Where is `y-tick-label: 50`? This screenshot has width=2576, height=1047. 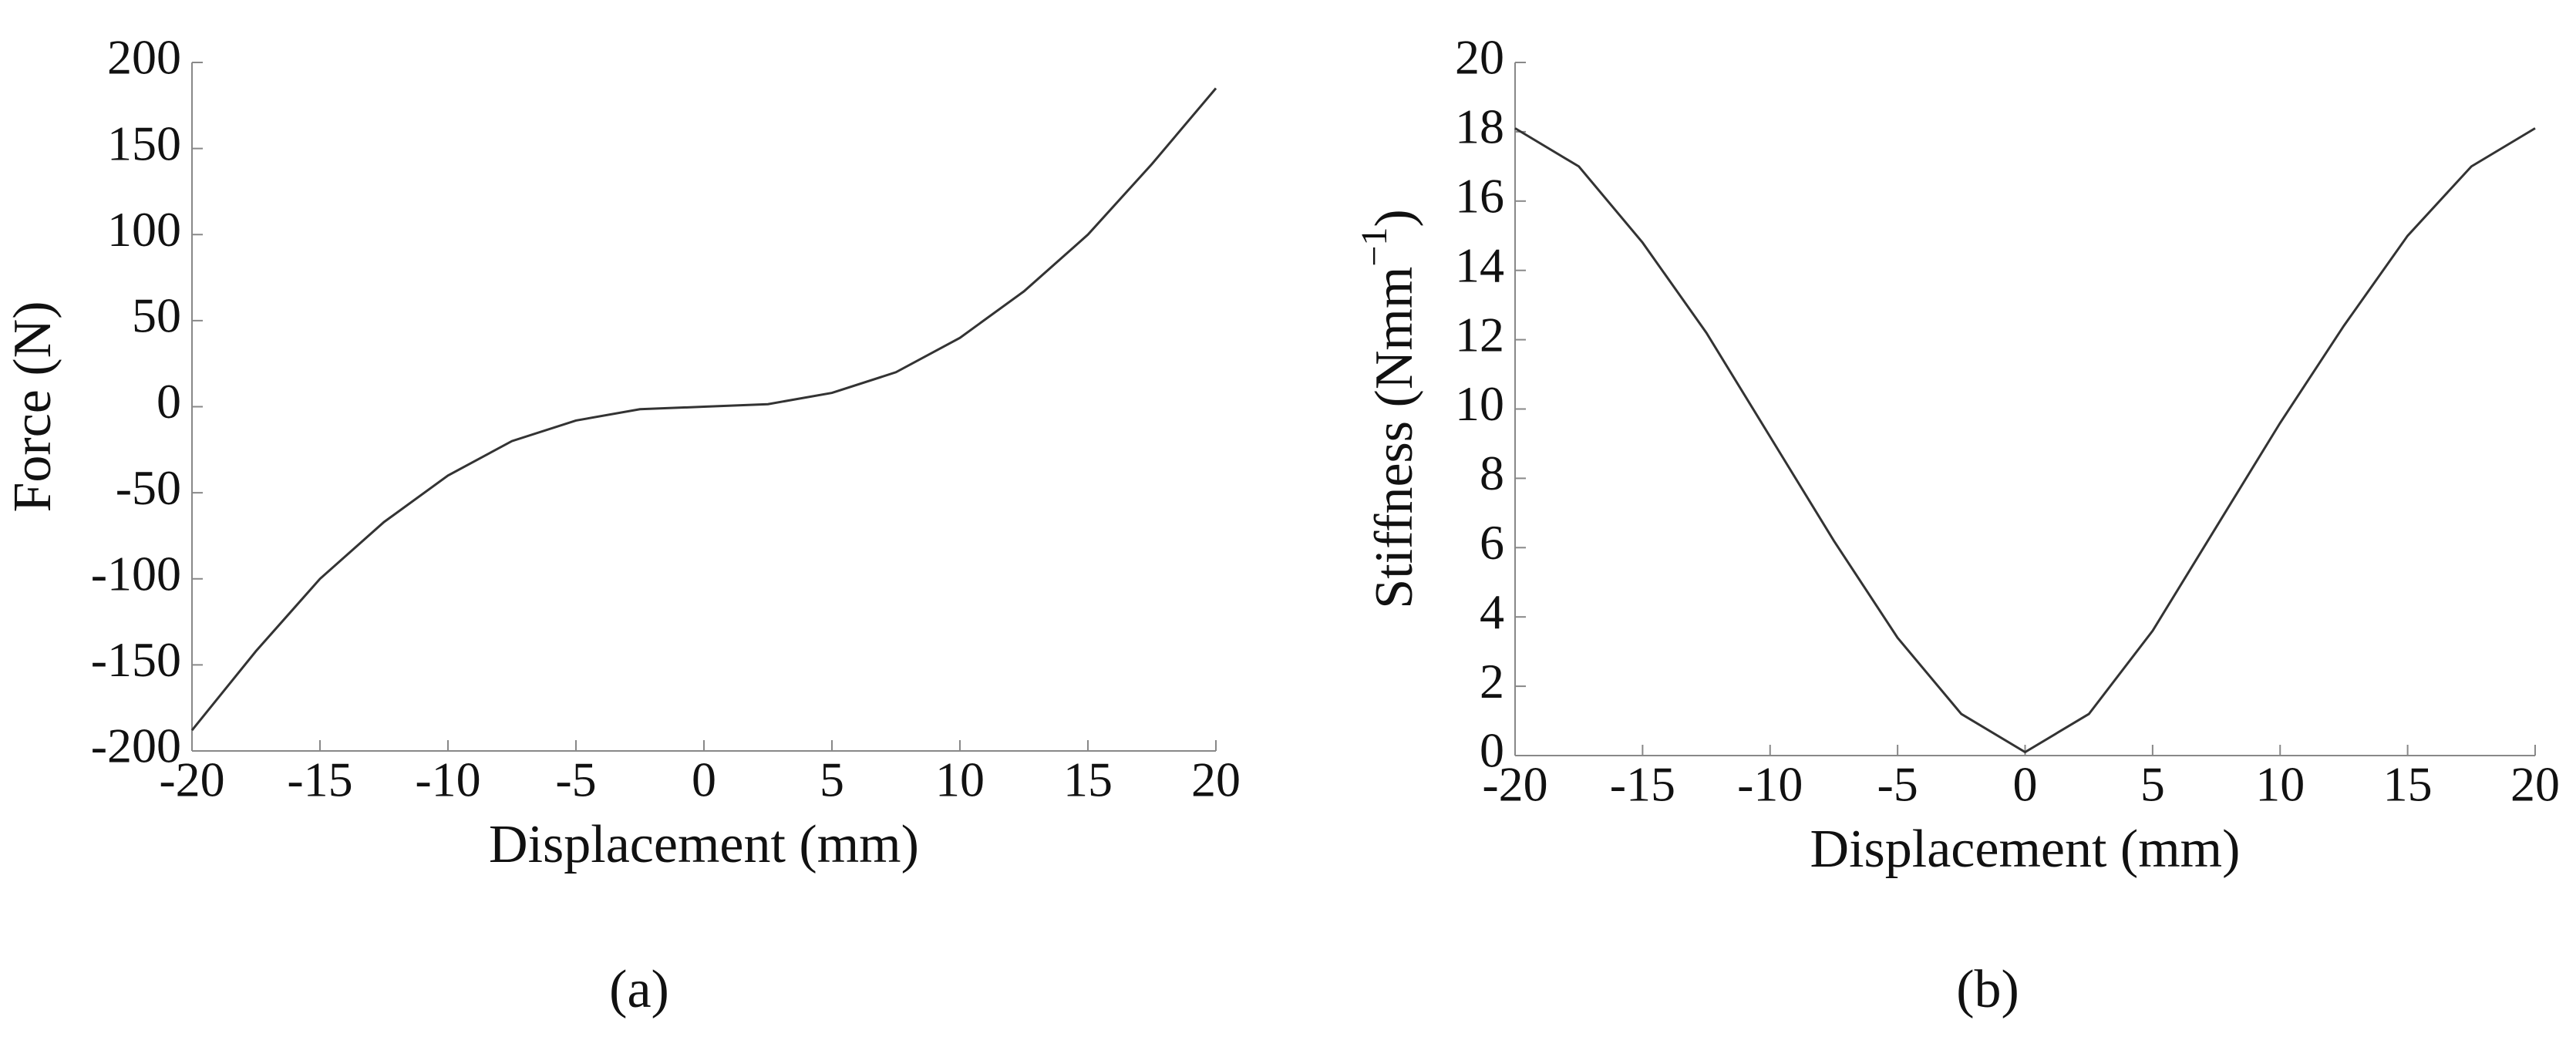
y-tick-label: 50 is located at coordinates (156, 315).